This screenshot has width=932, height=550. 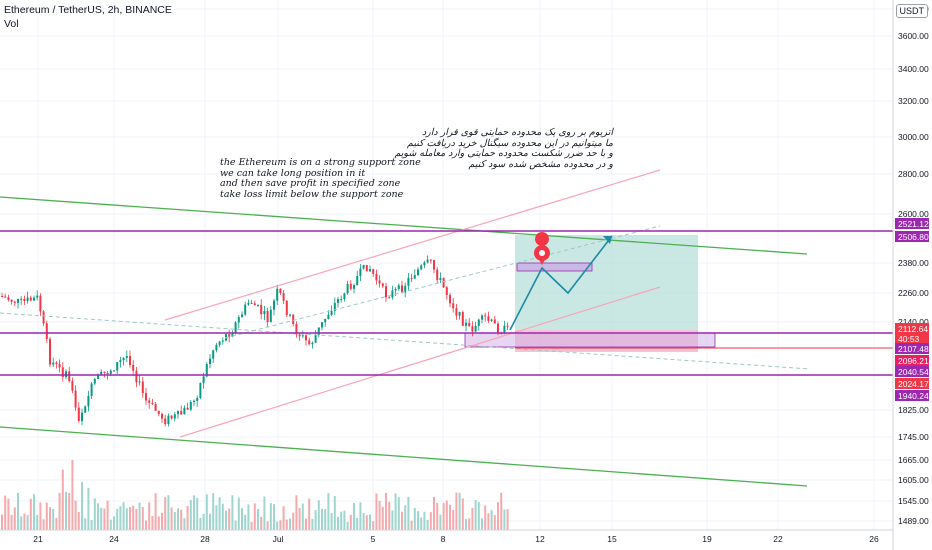 I want to click on location-pin-icon, so click(x=542, y=248).